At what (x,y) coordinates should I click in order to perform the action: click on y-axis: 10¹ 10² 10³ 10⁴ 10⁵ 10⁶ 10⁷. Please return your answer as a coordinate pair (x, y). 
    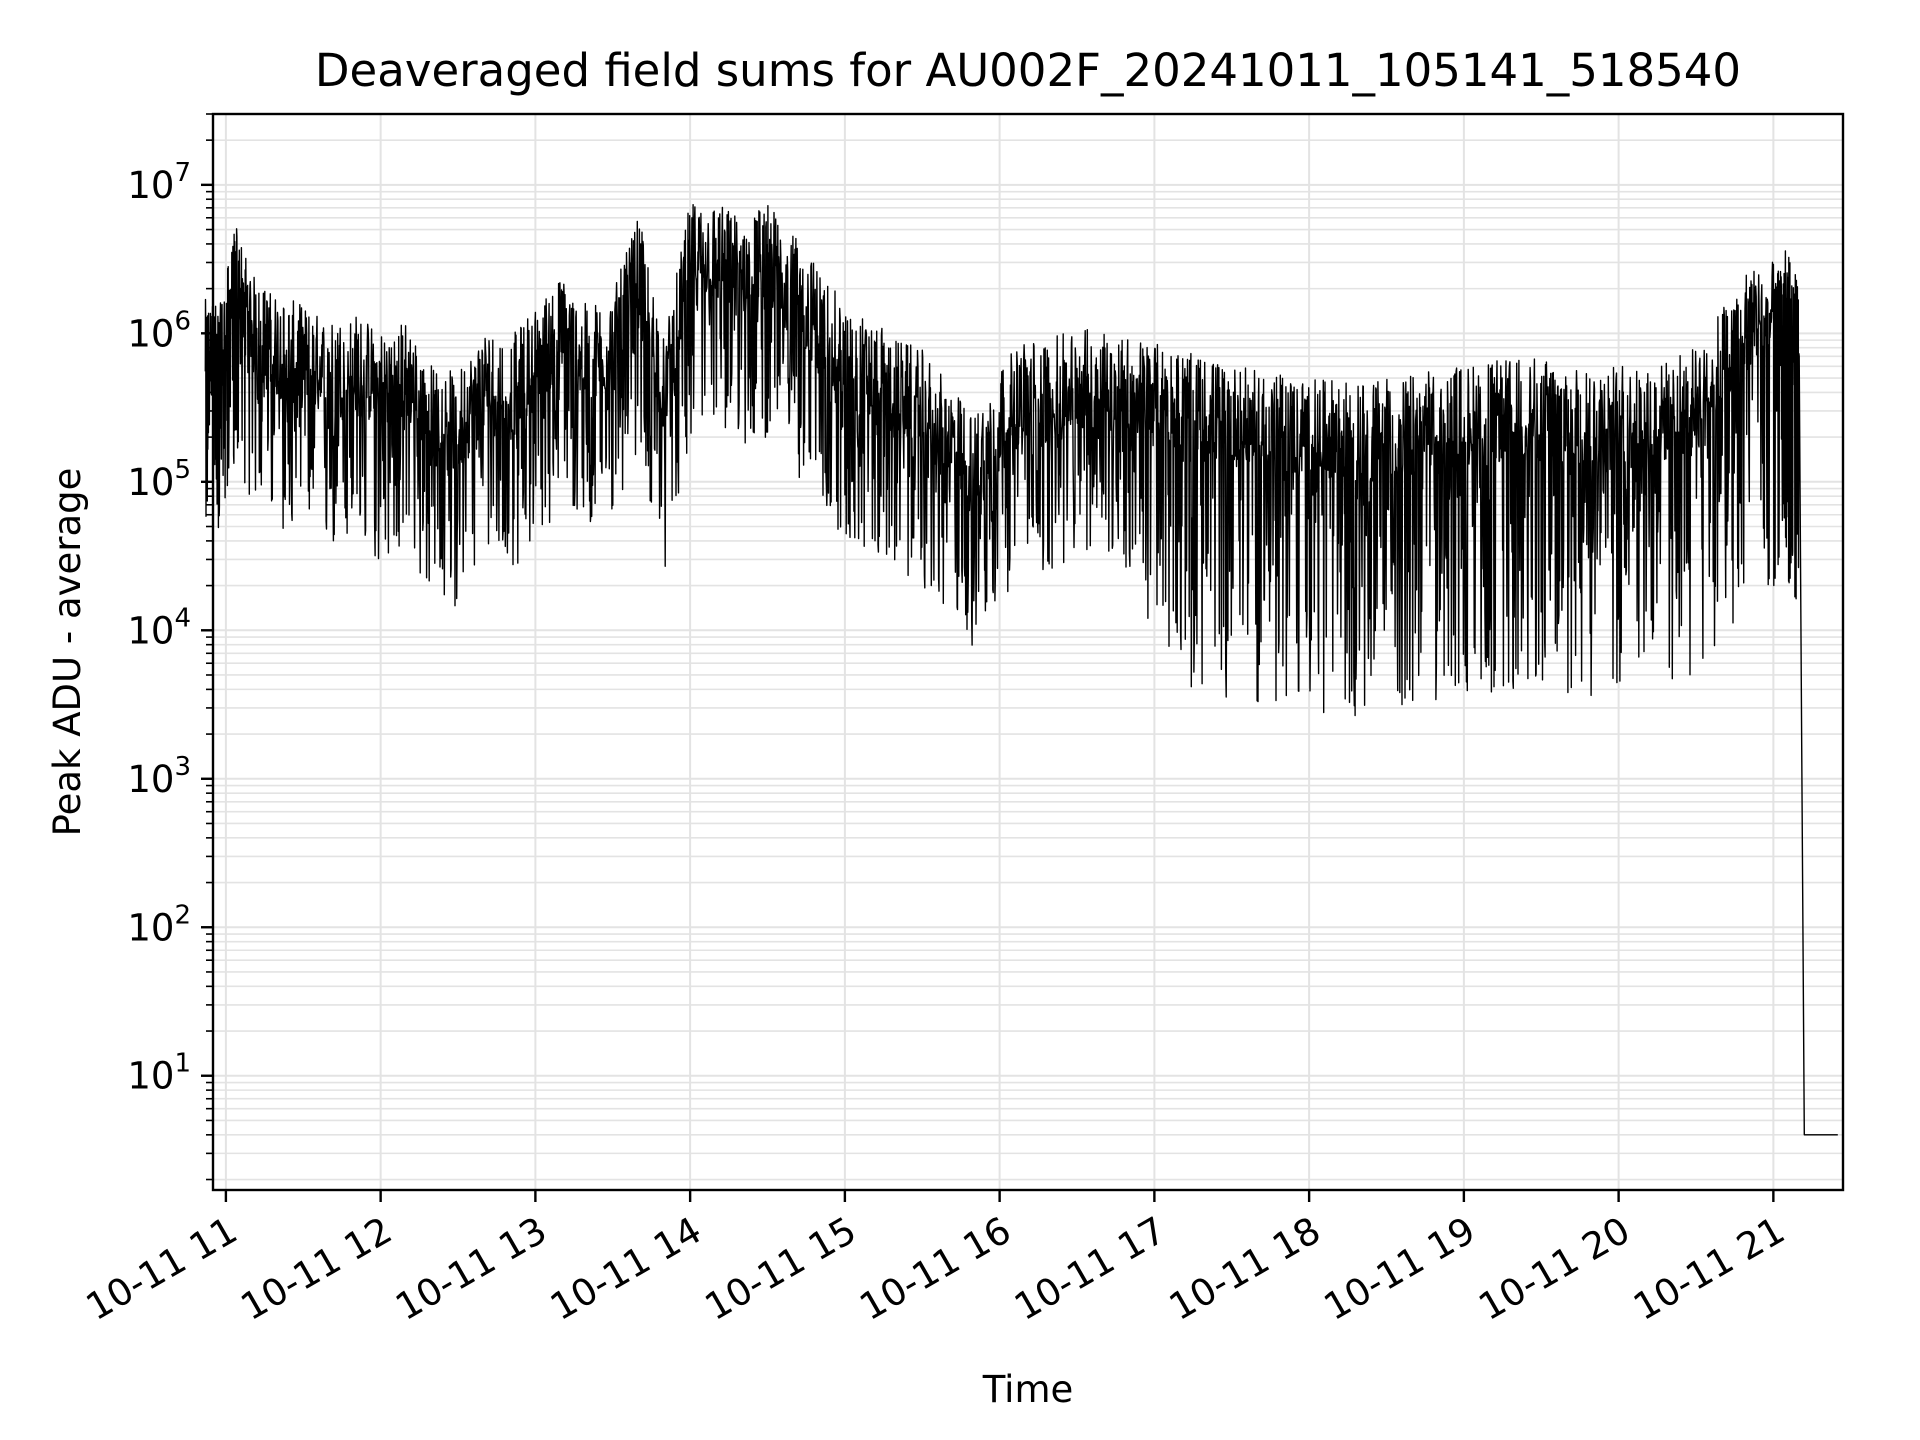
    Looking at the image, I should click on (170, 647).